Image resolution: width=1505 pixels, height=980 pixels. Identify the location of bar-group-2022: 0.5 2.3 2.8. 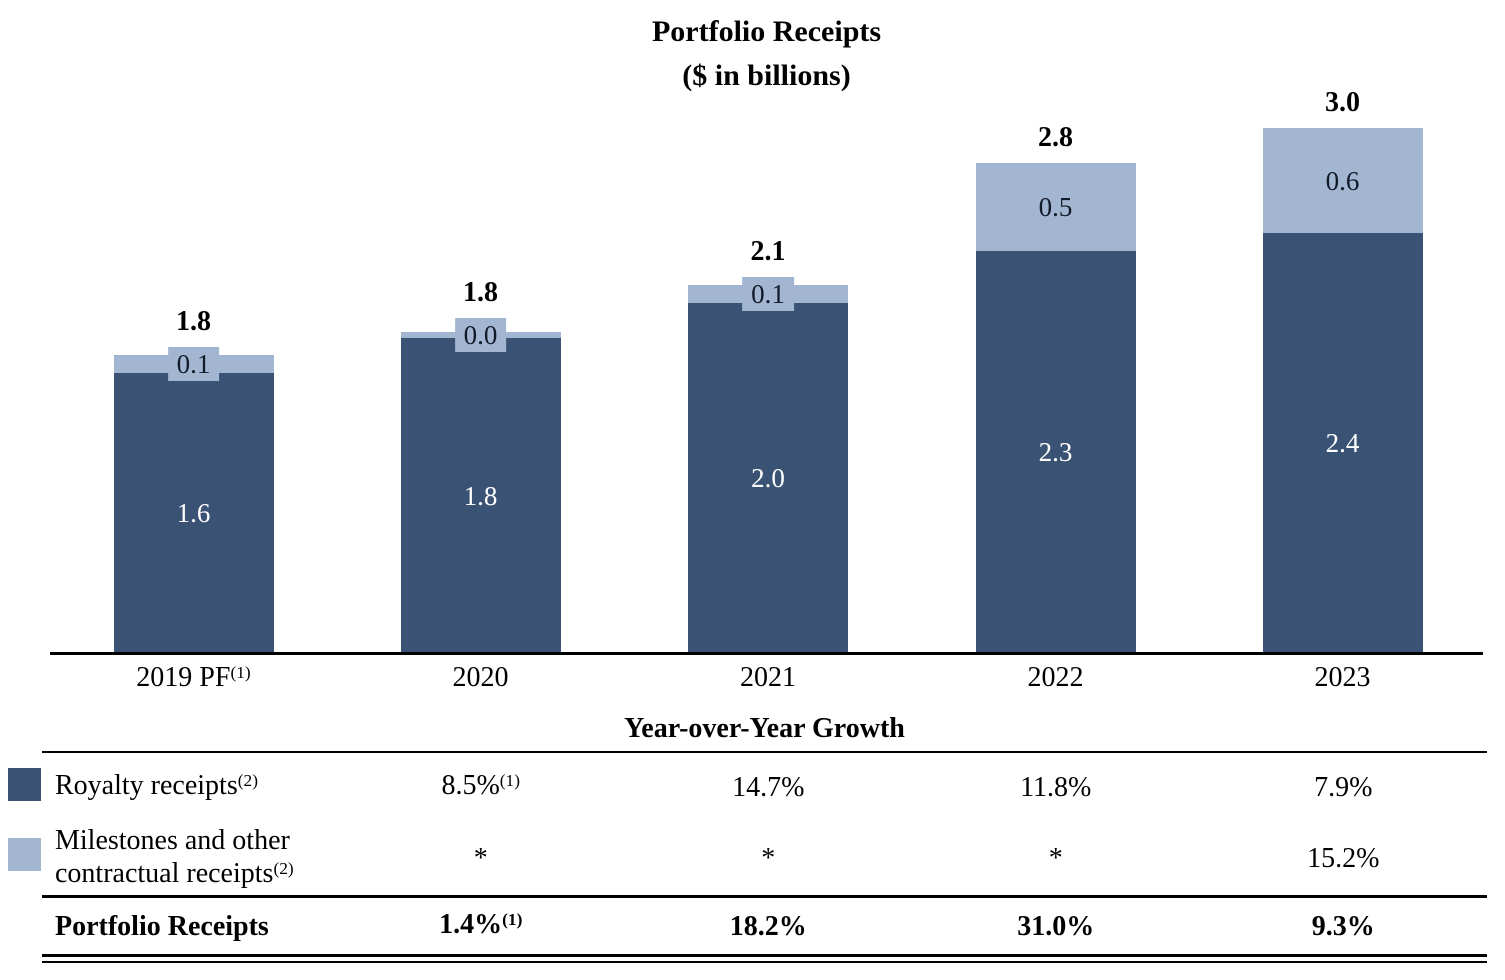
(1055, 387).